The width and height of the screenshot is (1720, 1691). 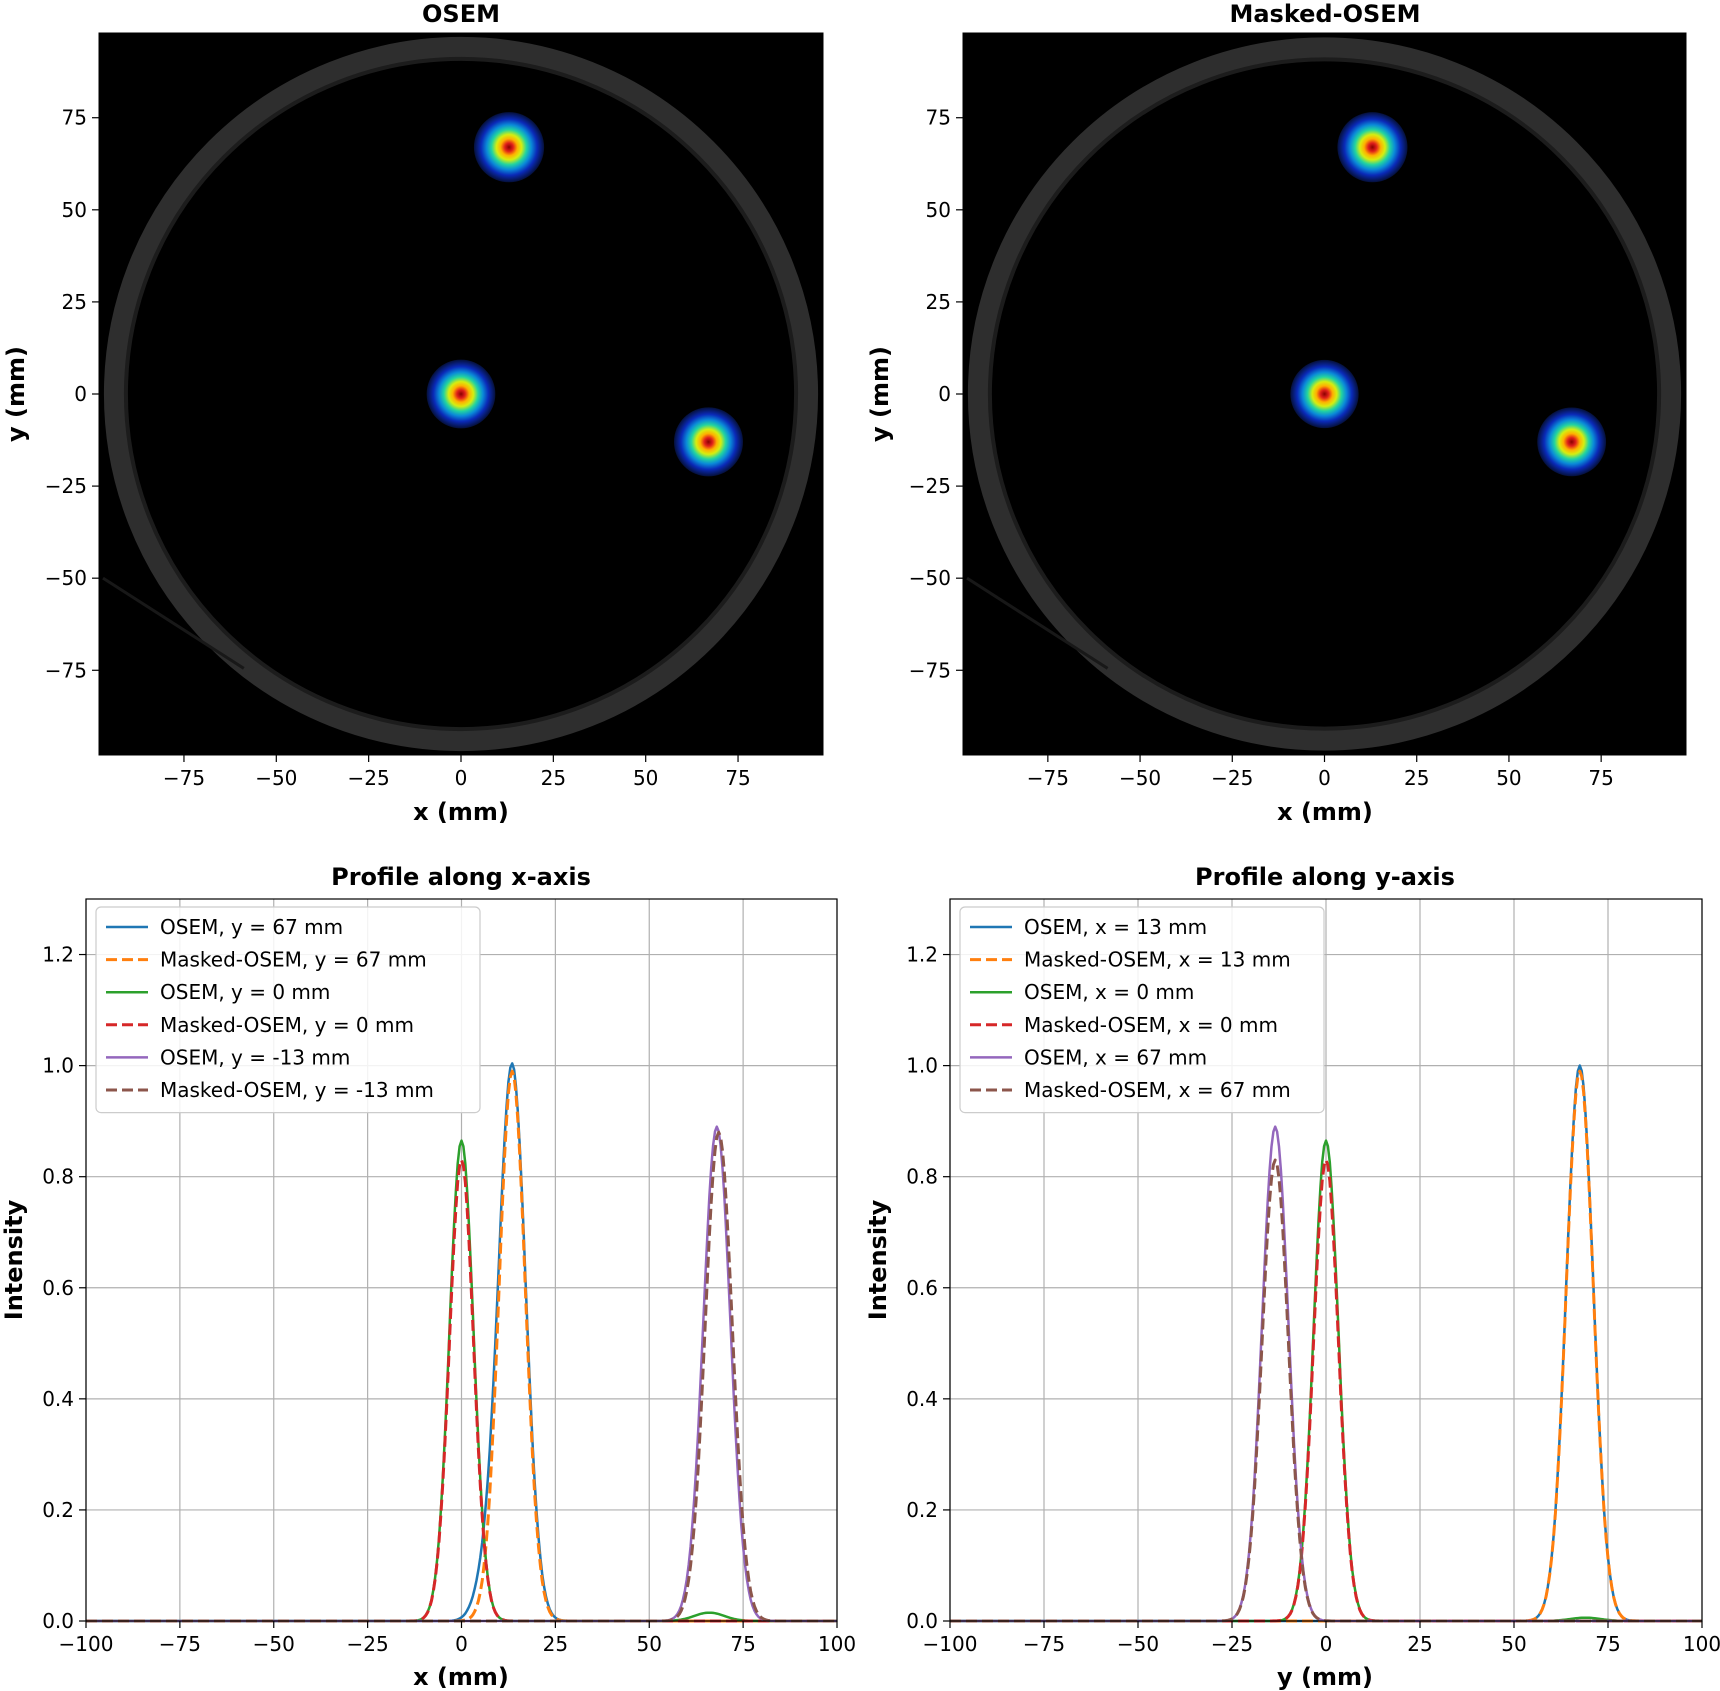 I want to click on panel-title: Masked-OSEM, so click(x=1324, y=14).